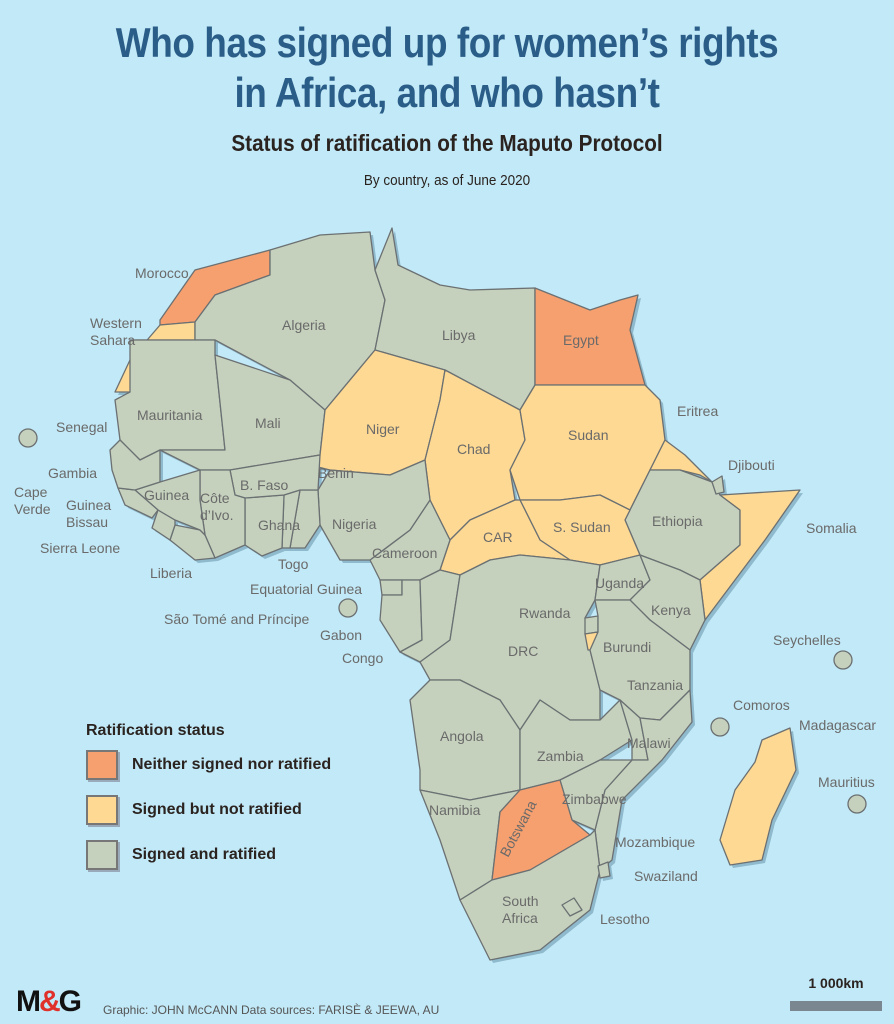  Describe the element at coordinates (588, 435) in the screenshot. I see `label-sudan: Sudan` at that location.